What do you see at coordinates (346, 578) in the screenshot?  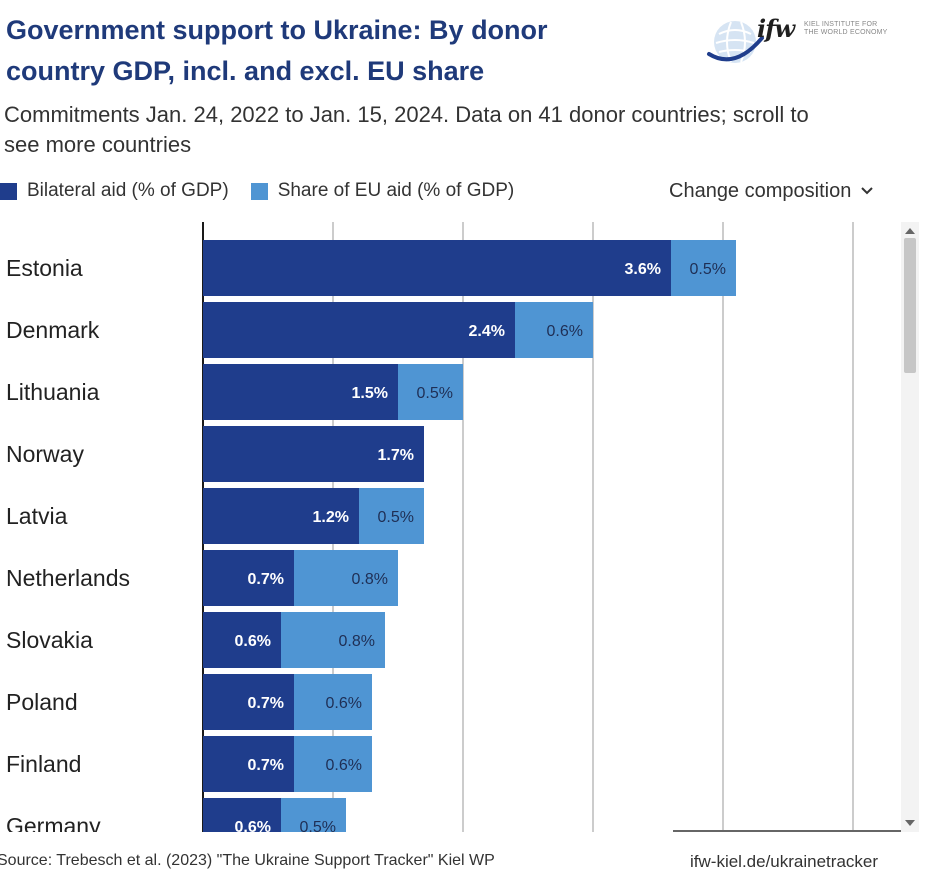 I see `bar-eu-netherlands` at bounding box center [346, 578].